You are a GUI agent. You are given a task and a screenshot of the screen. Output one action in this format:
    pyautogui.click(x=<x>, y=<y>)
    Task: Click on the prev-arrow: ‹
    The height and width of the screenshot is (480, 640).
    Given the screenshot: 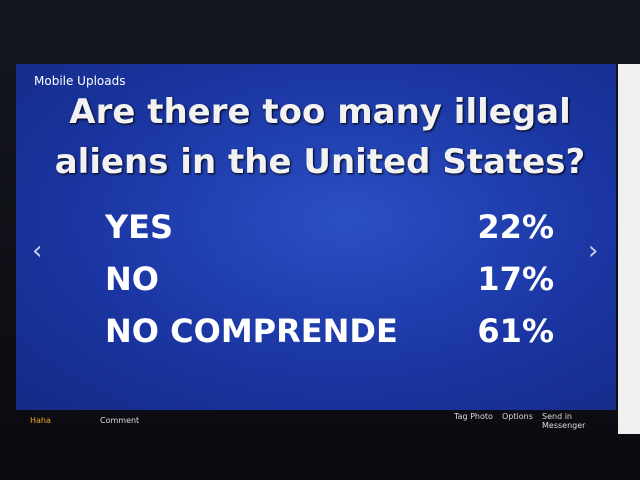 What is the action you would take?
    pyautogui.click(x=37, y=251)
    